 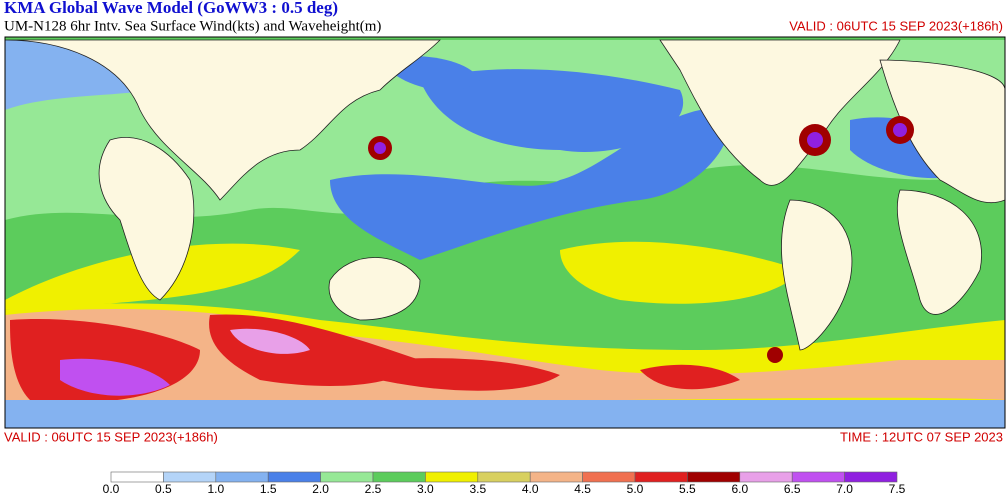 What do you see at coordinates (163, 489) in the screenshot?
I see `colorbar-label: 0.5` at bounding box center [163, 489].